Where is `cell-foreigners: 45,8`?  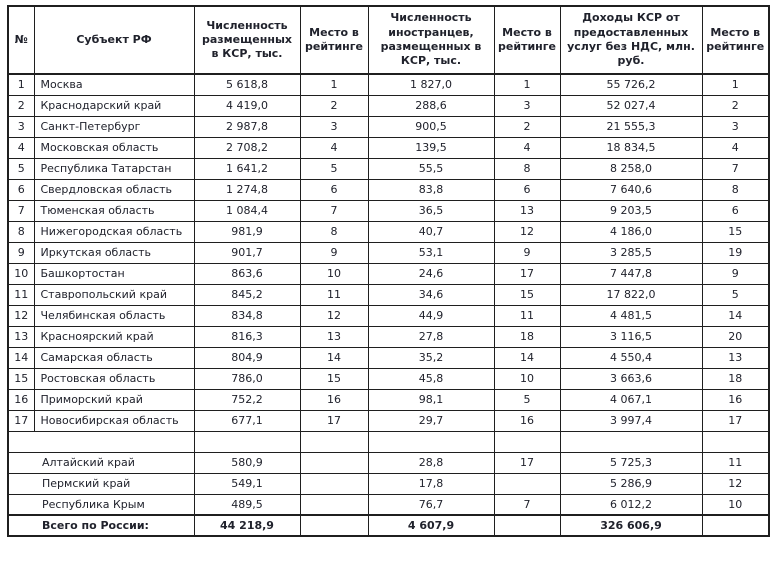 cell-foreigners: 45,8 is located at coordinates (431, 378).